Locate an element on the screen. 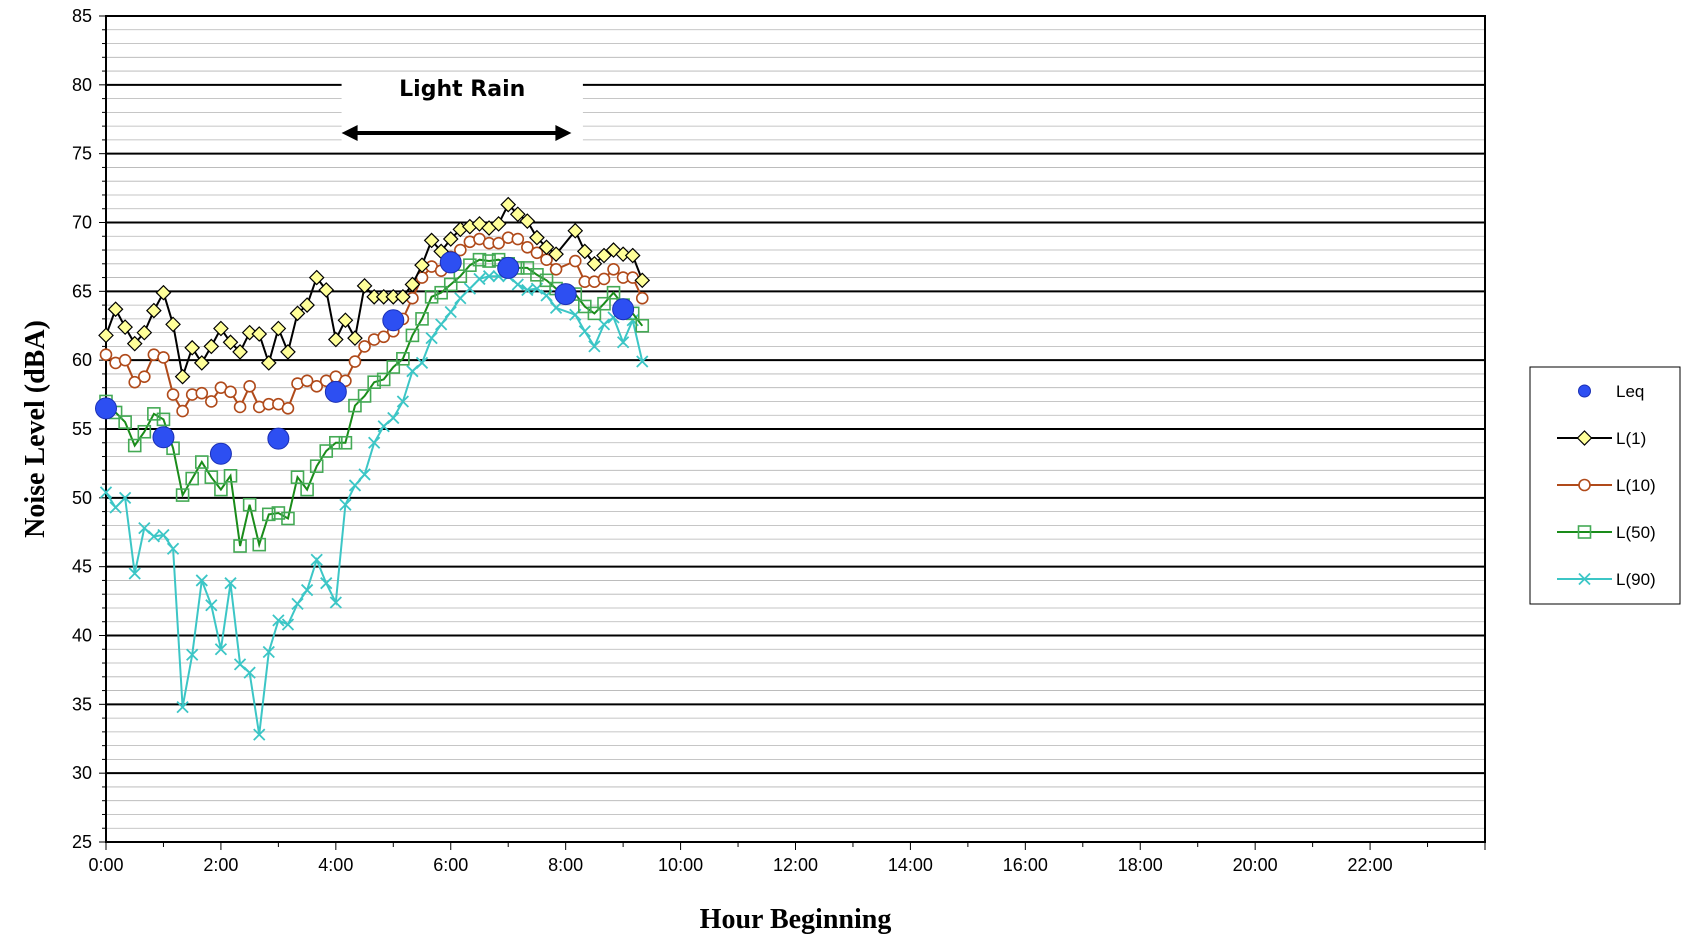 The height and width of the screenshot is (939, 1689). x-tick-label: 10:00 is located at coordinates (680, 865).